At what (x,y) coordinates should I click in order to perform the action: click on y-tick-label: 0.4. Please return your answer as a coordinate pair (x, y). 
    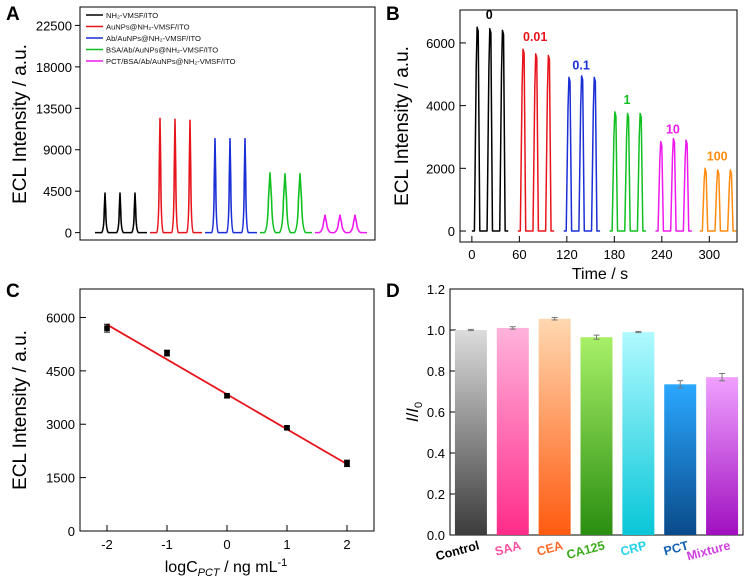
    Looking at the image, I should click on (436, 453).